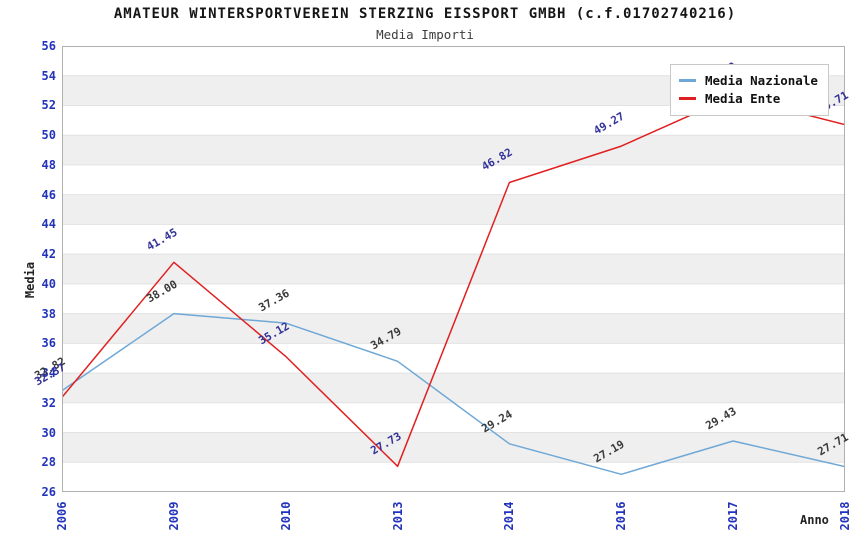  Describe the element at coordinates (48, 164) in the screenshot. I see `y-tick-label: 48` at that location.